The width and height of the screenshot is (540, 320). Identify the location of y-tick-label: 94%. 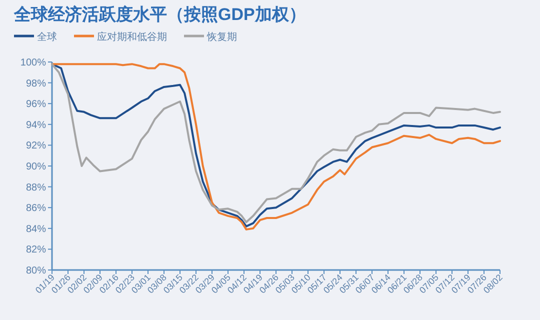
(36, 125).